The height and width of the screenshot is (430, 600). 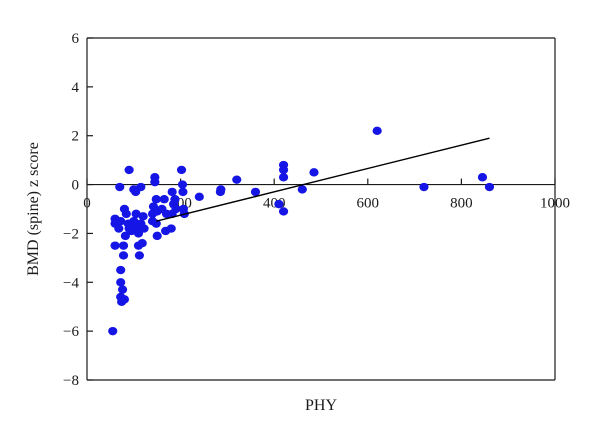 I want to click on x-tick-label: 600, so click(x=368, y=204).